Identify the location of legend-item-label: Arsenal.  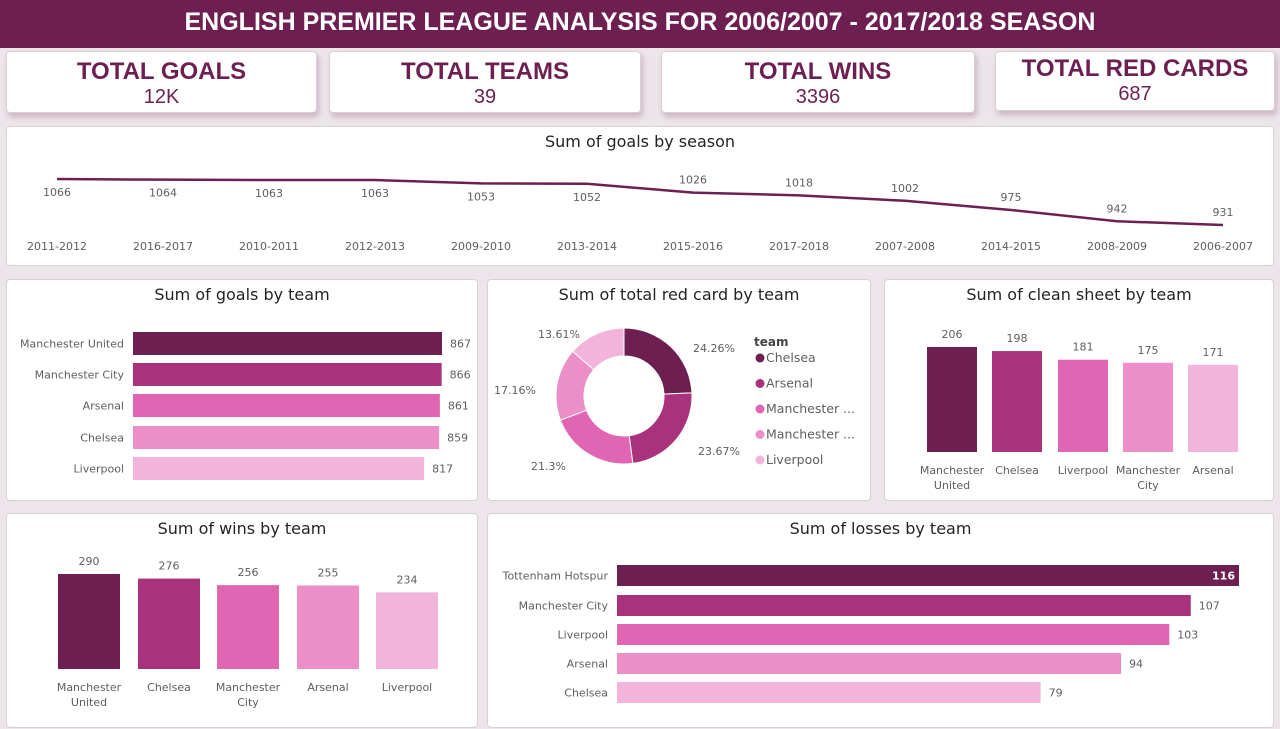
(789, 383).